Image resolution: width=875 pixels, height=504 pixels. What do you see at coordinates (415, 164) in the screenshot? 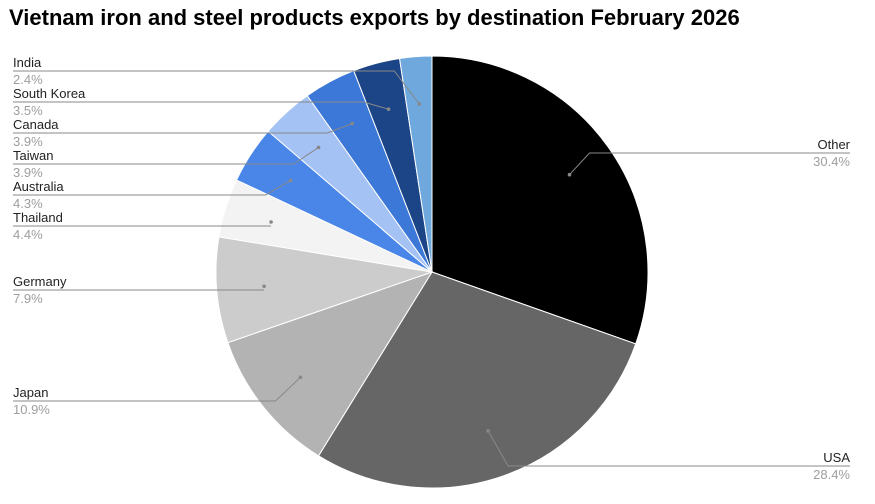
I see `slice-india` at bounding box center [415, 164].